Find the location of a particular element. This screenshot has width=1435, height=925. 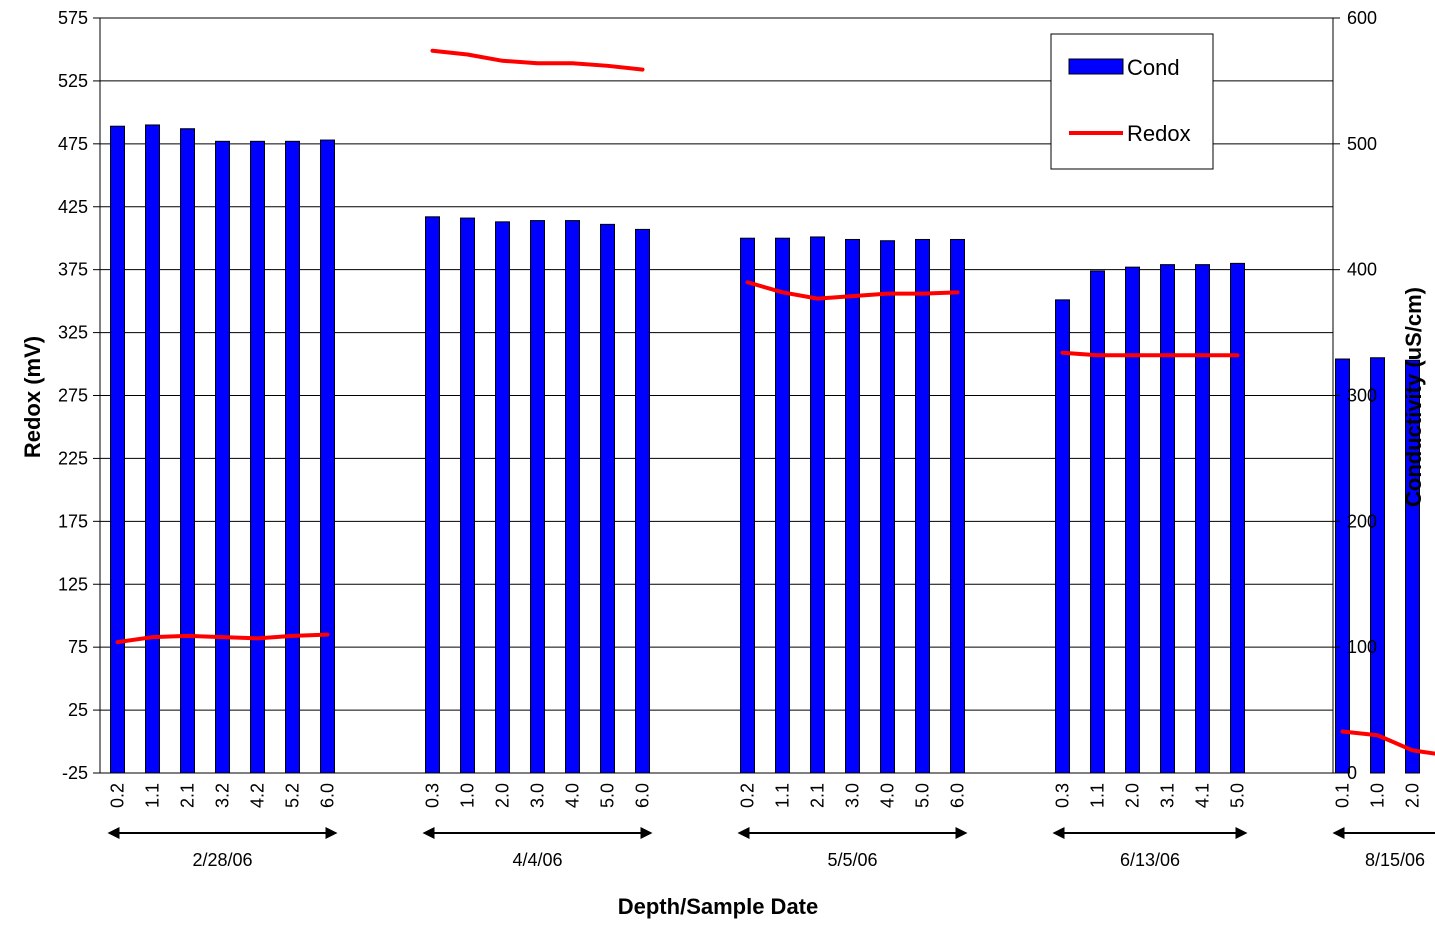

date-label: 8/15/06 is located at coordinates (1395, 860).